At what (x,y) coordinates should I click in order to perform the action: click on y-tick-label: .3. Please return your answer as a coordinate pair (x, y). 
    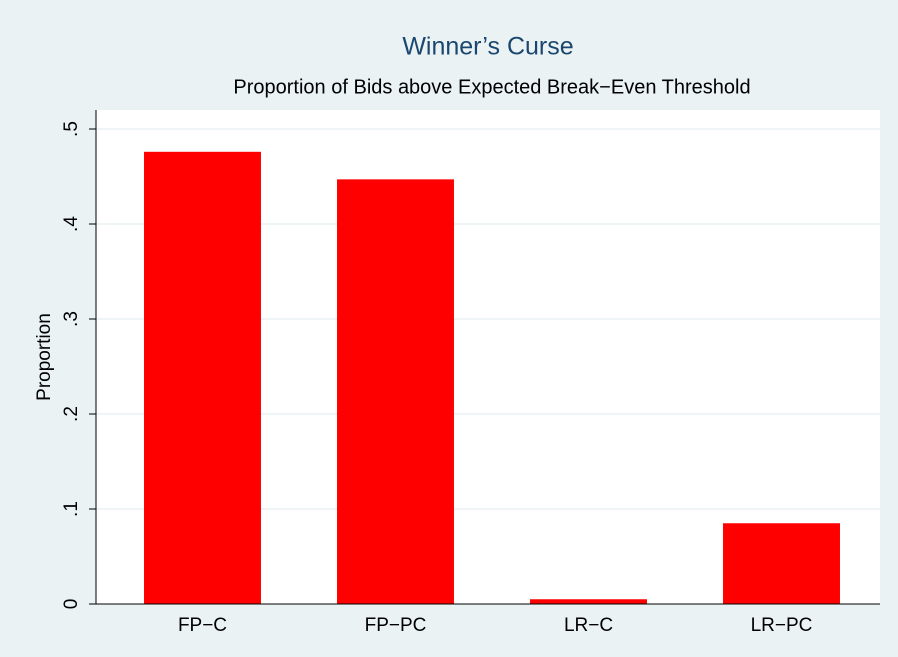
    Looking at the image, I should click on (71, 319).